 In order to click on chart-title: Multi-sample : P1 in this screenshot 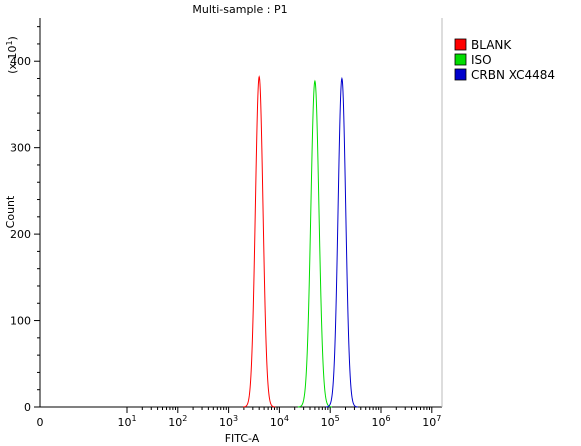, I will do `click(239, 9)`.